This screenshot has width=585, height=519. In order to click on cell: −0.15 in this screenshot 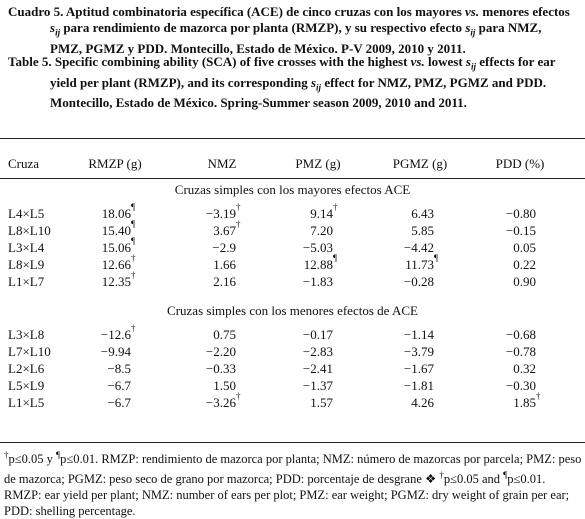, I will do `click(521, 231)`.